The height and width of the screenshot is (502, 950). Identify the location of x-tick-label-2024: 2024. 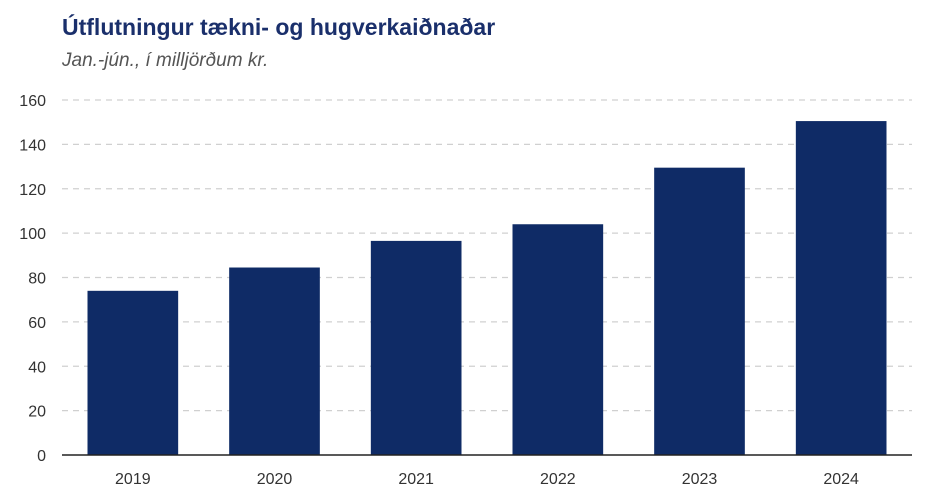
(841, 479).